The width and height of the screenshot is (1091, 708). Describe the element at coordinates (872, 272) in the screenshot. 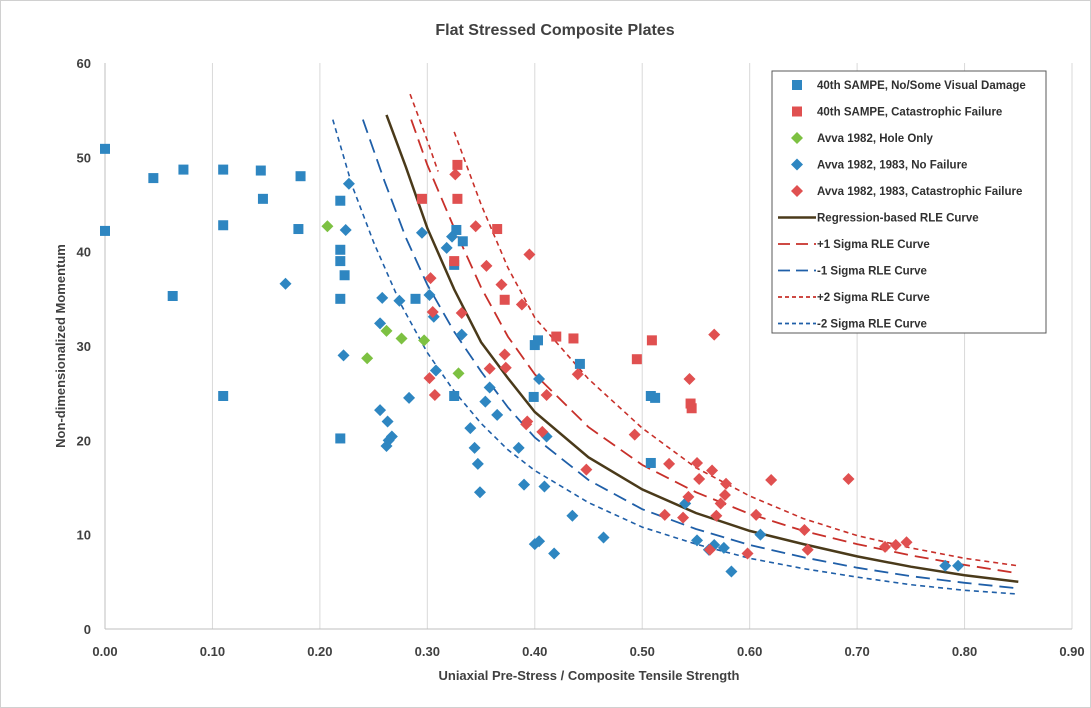

I see `legend-label: -1 Sigma RLE Curve` at that location.